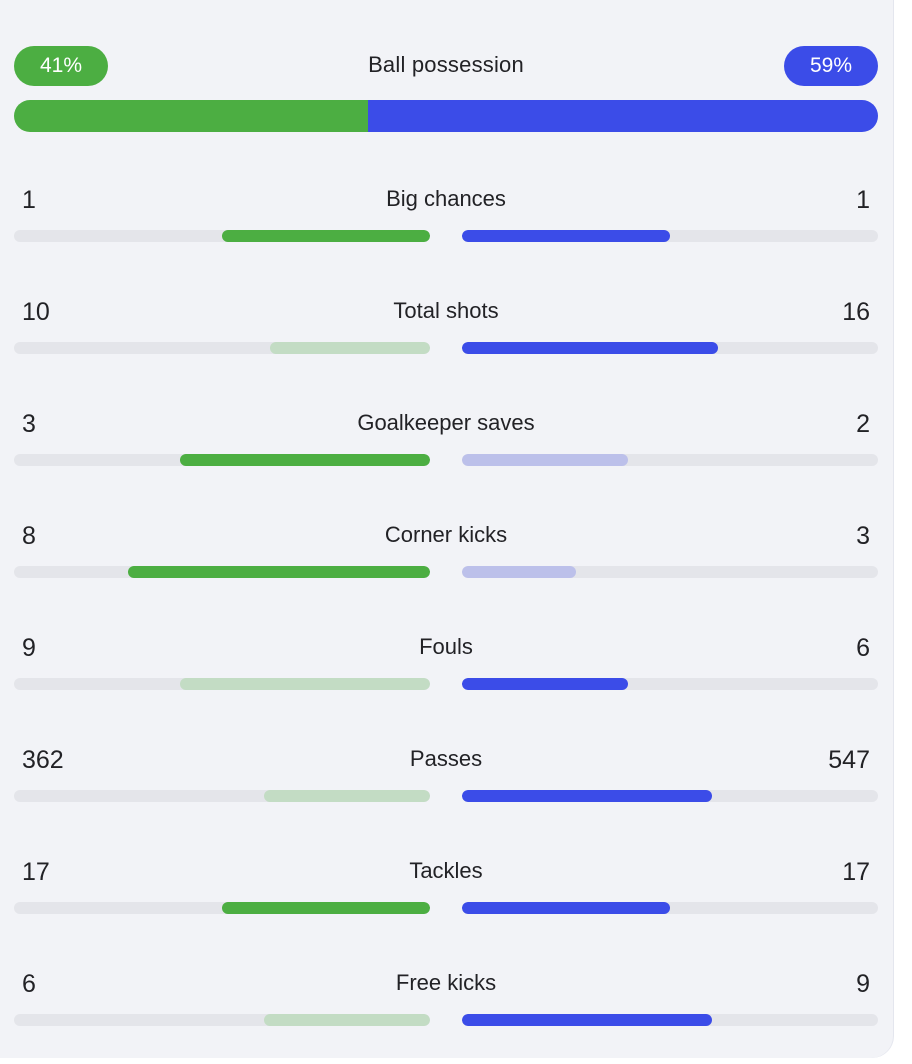  Describe the element at coordinates (446, 422) in the screenshot. I see `stat-label: Goalkeeper saves` at that location.